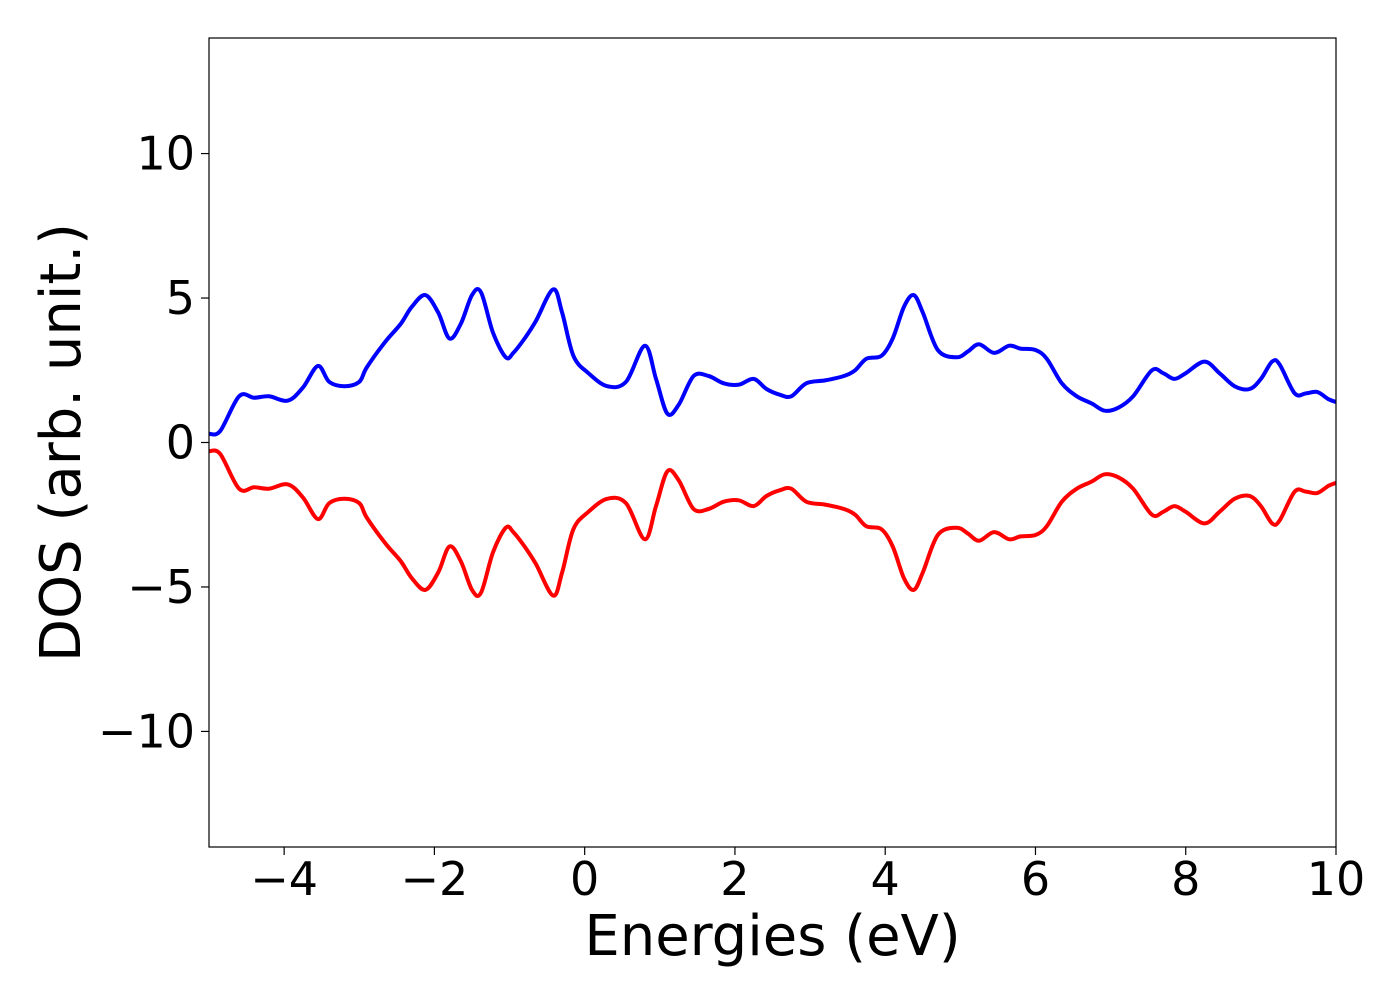 The image size is (1400, 1000). Describe the element at coordinates (434, 879) in the screenshot. I see `x-tick-label: −2` at that location.